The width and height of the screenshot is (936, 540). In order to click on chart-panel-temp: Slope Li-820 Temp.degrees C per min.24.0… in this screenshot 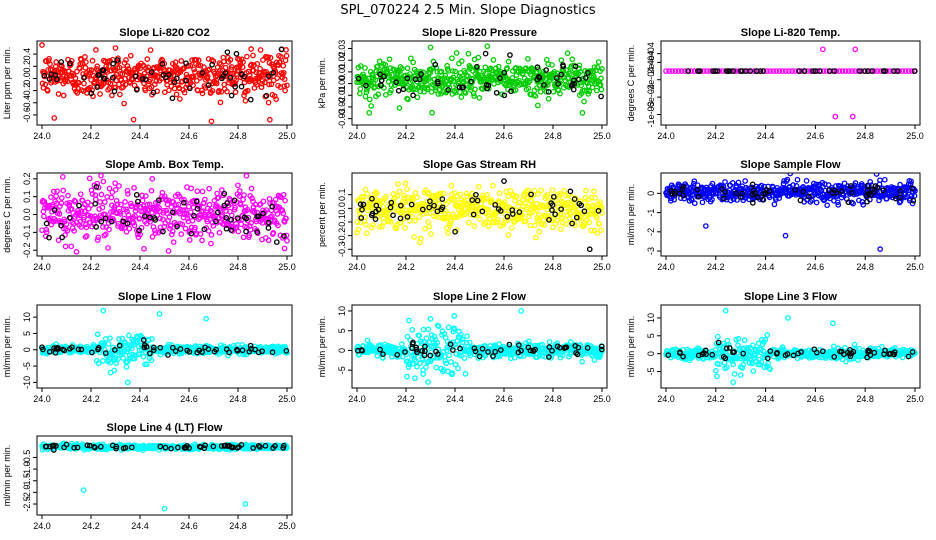, I will do `click(775, 84)`.